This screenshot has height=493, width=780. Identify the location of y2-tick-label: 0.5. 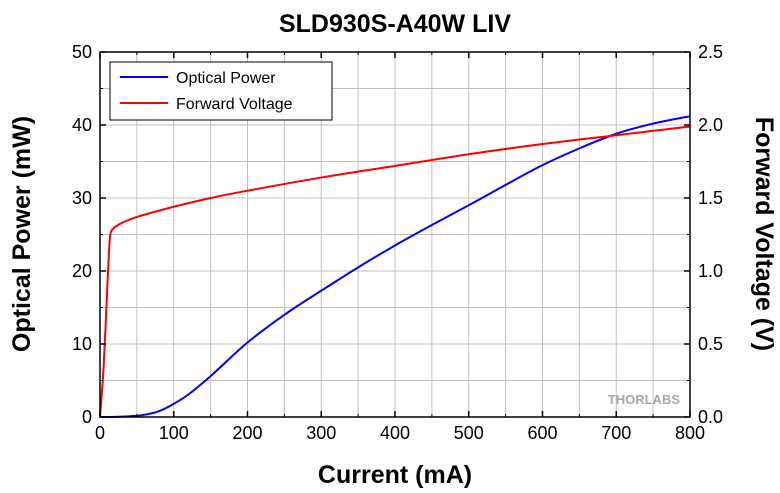
(710, 344).